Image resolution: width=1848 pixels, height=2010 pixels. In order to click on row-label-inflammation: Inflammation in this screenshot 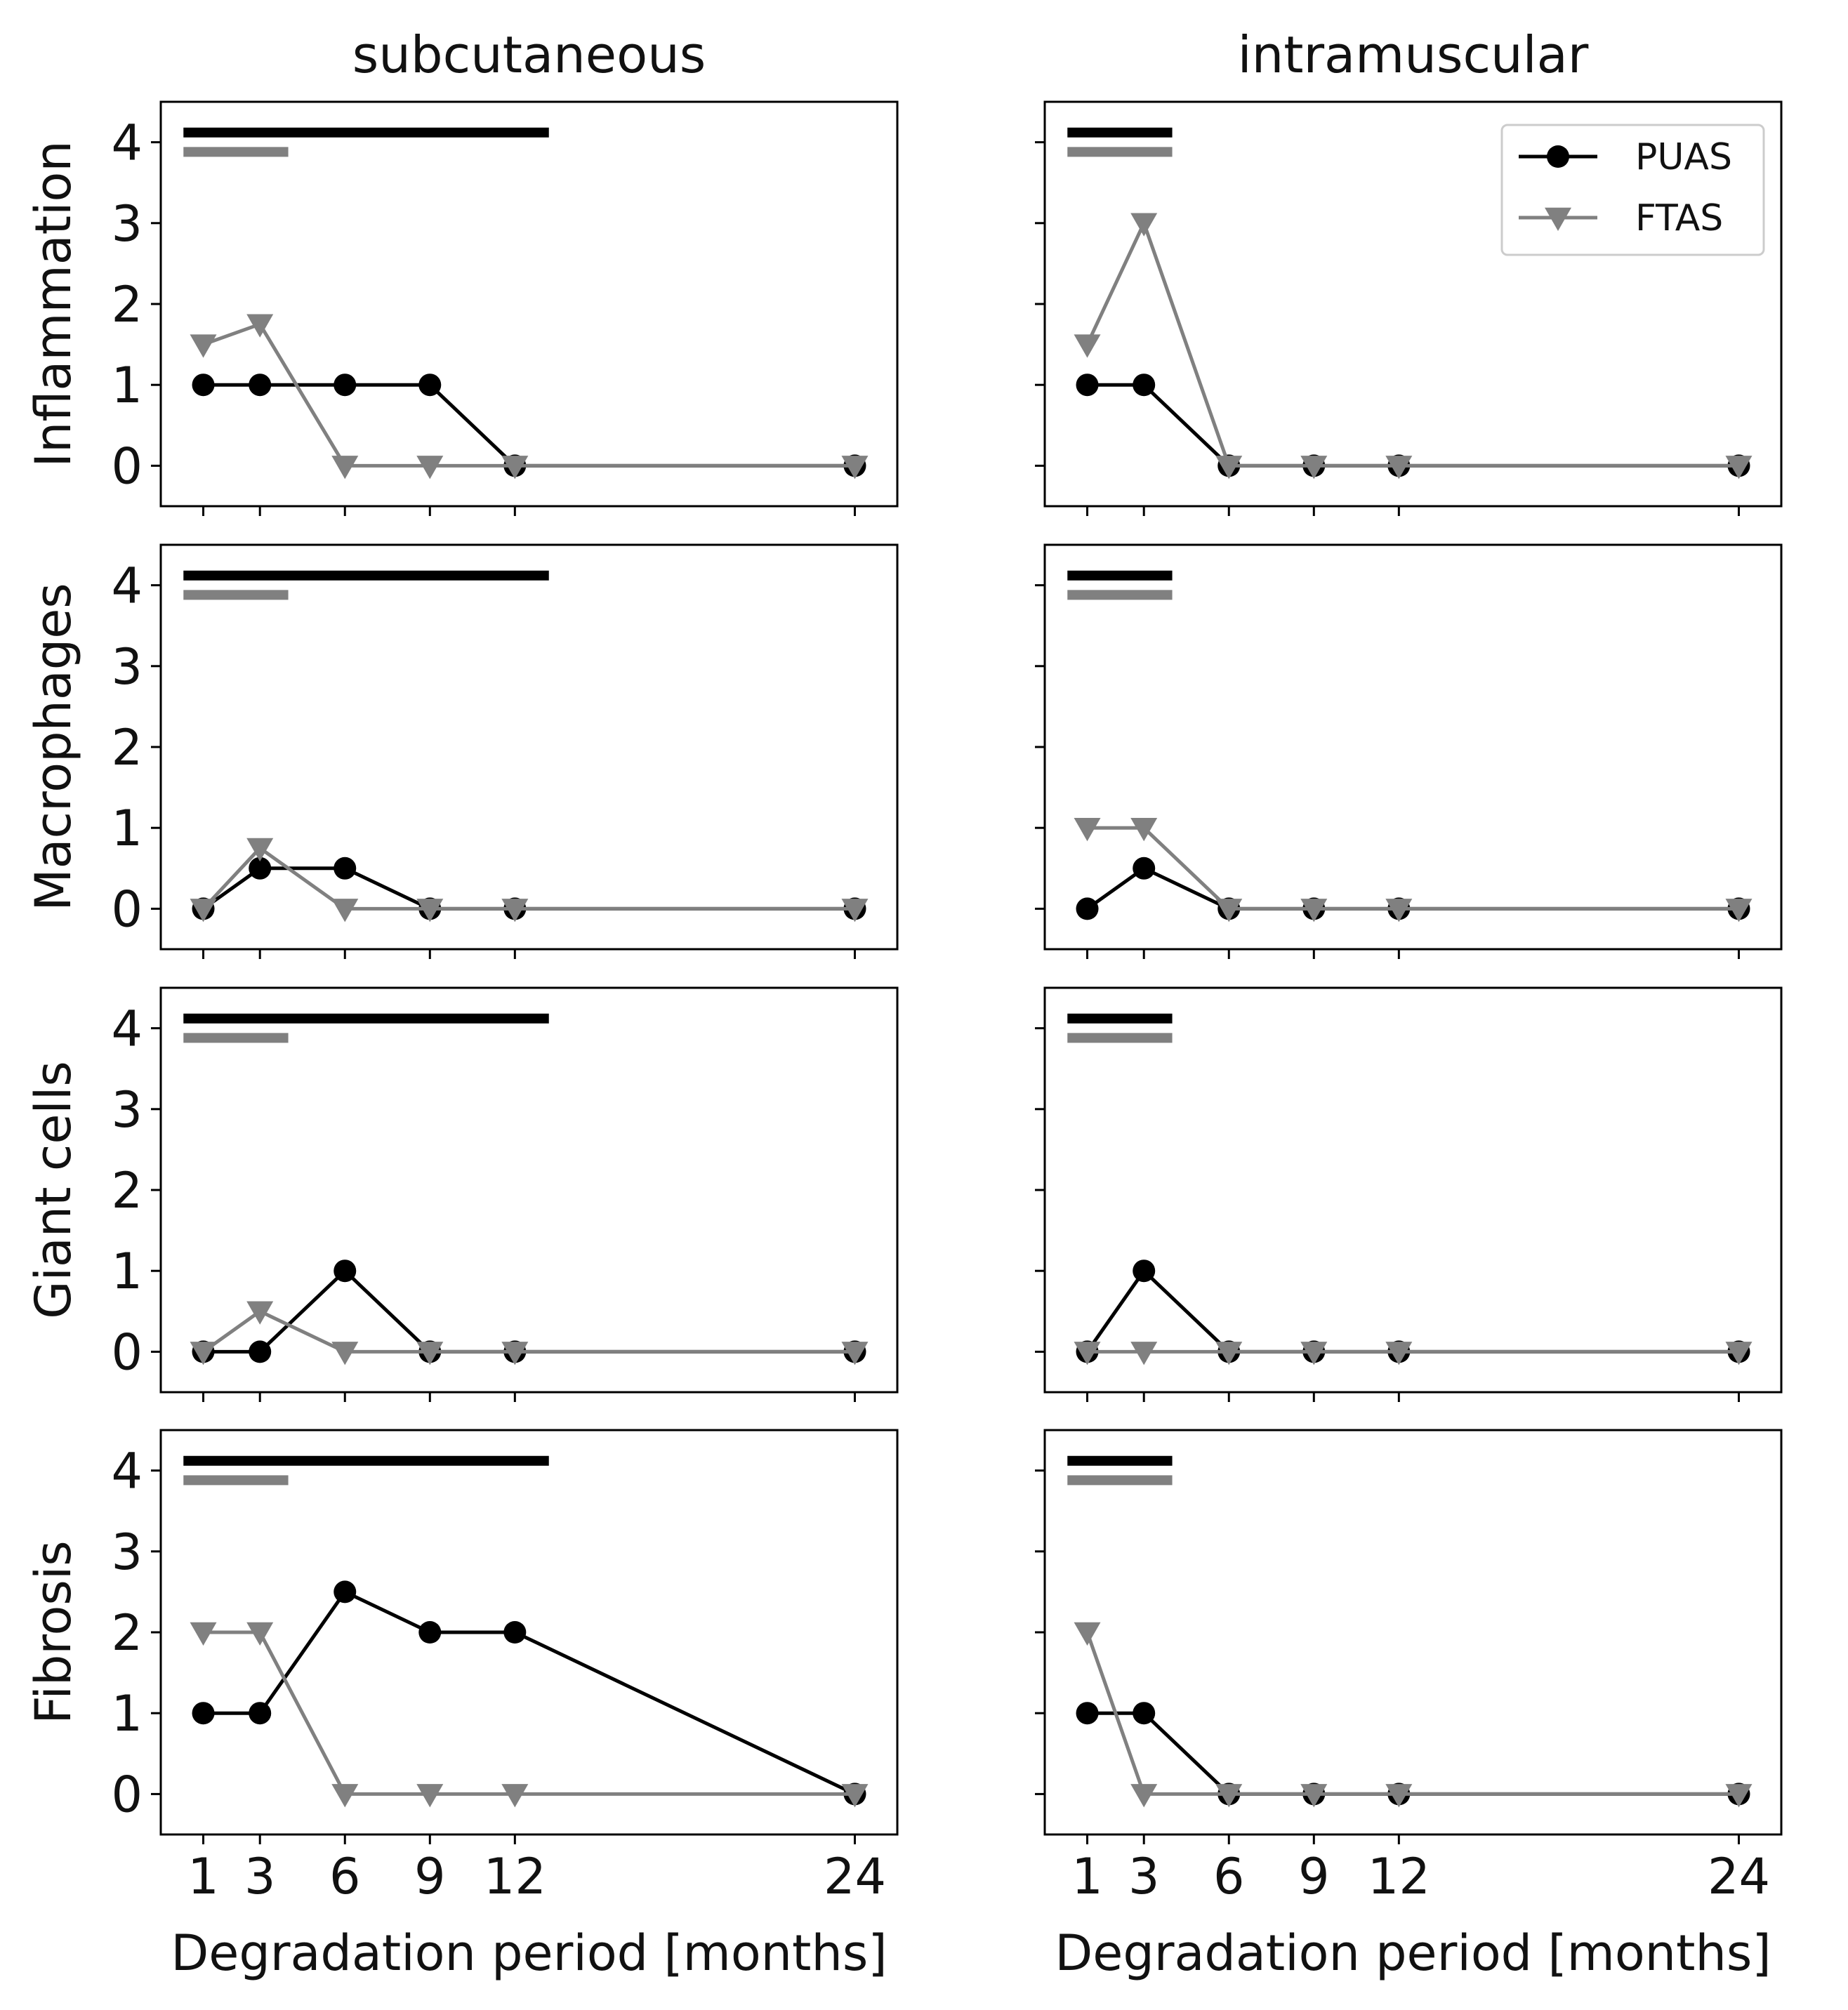, I will do `click(54, 304)`.